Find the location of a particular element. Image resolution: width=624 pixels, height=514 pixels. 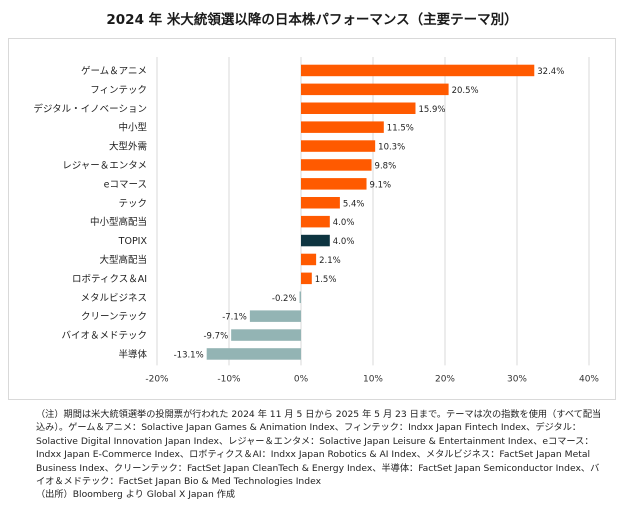

data-label: -9.7% is located at coordinates (215, 337).